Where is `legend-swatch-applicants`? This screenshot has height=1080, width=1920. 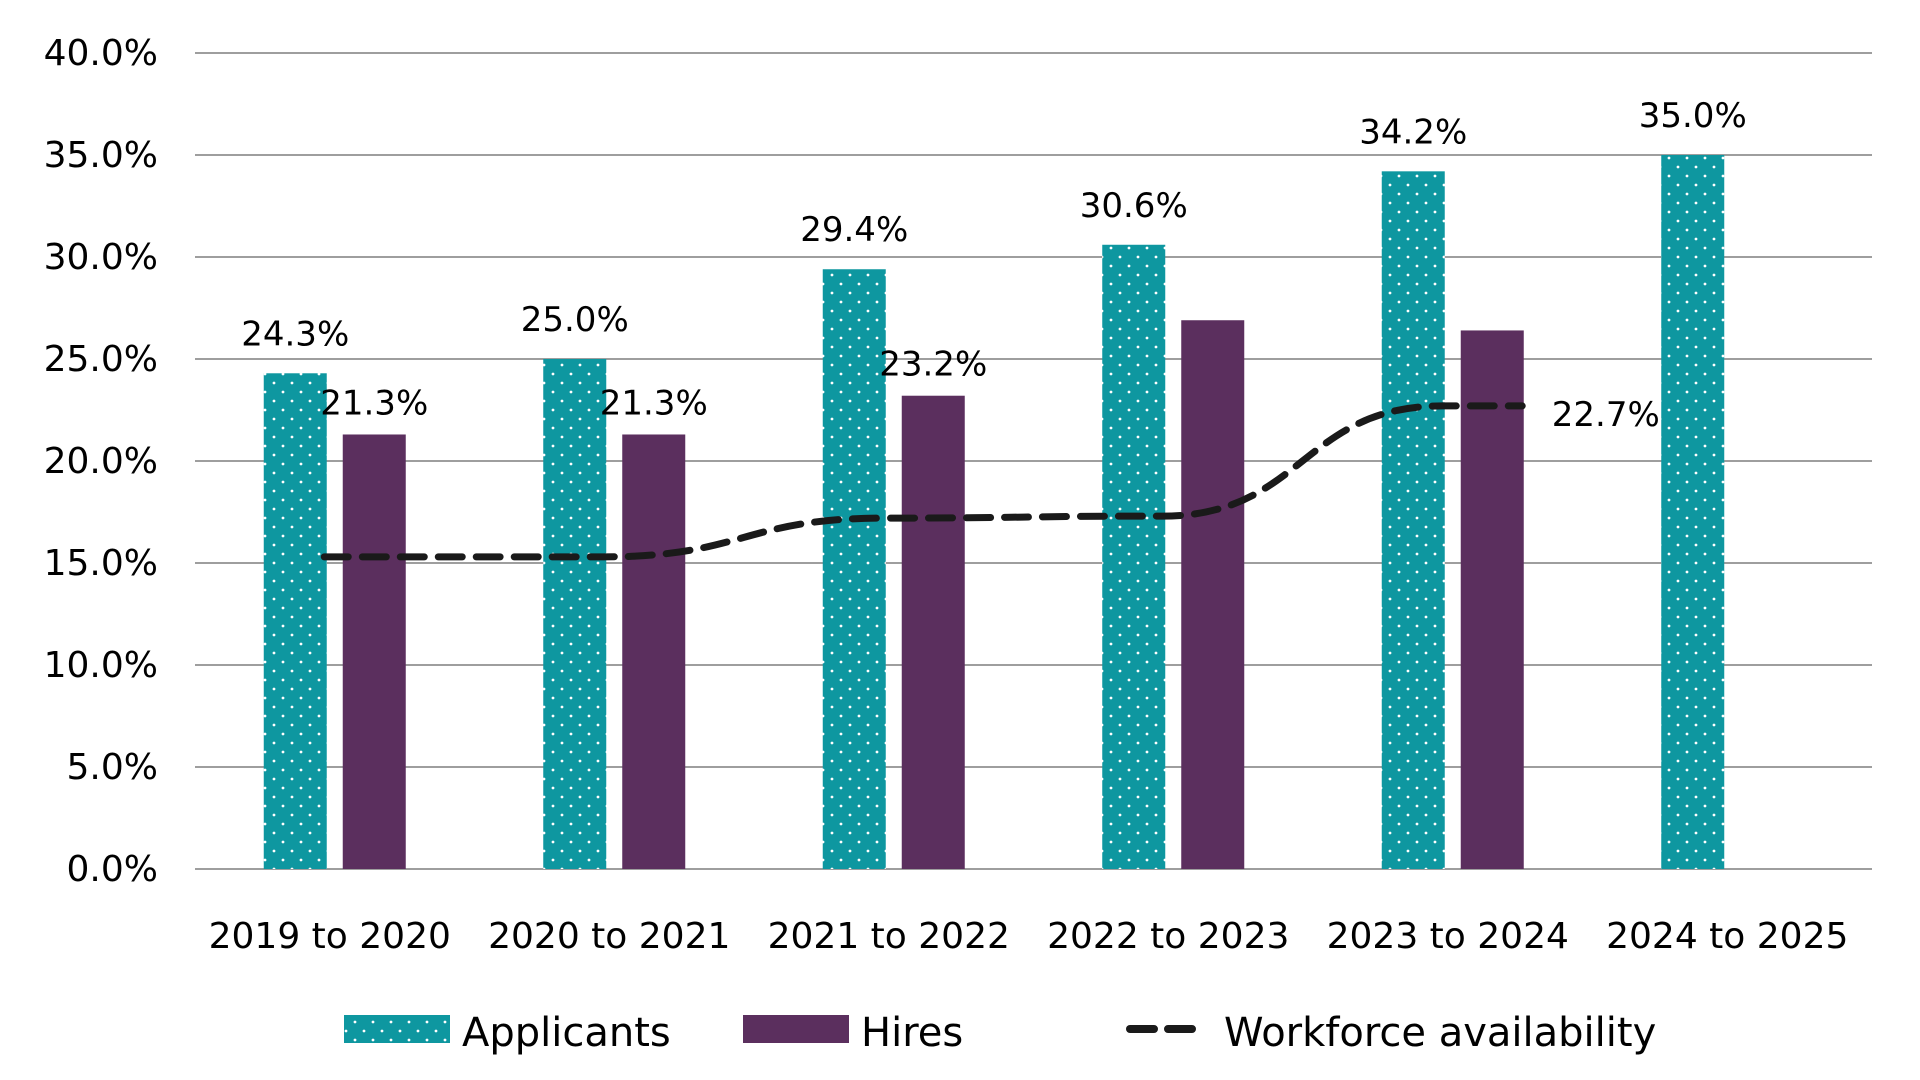
legend-swatch-applicants is located at coordinates (397, 1029).